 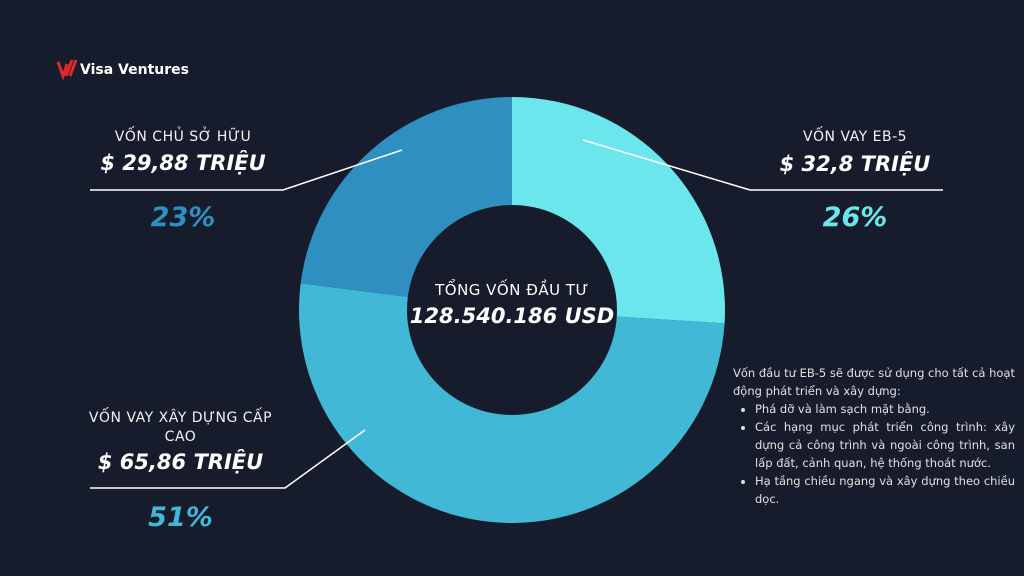 I want to click on slice-percent: 26%, so click(x=855, y=217).